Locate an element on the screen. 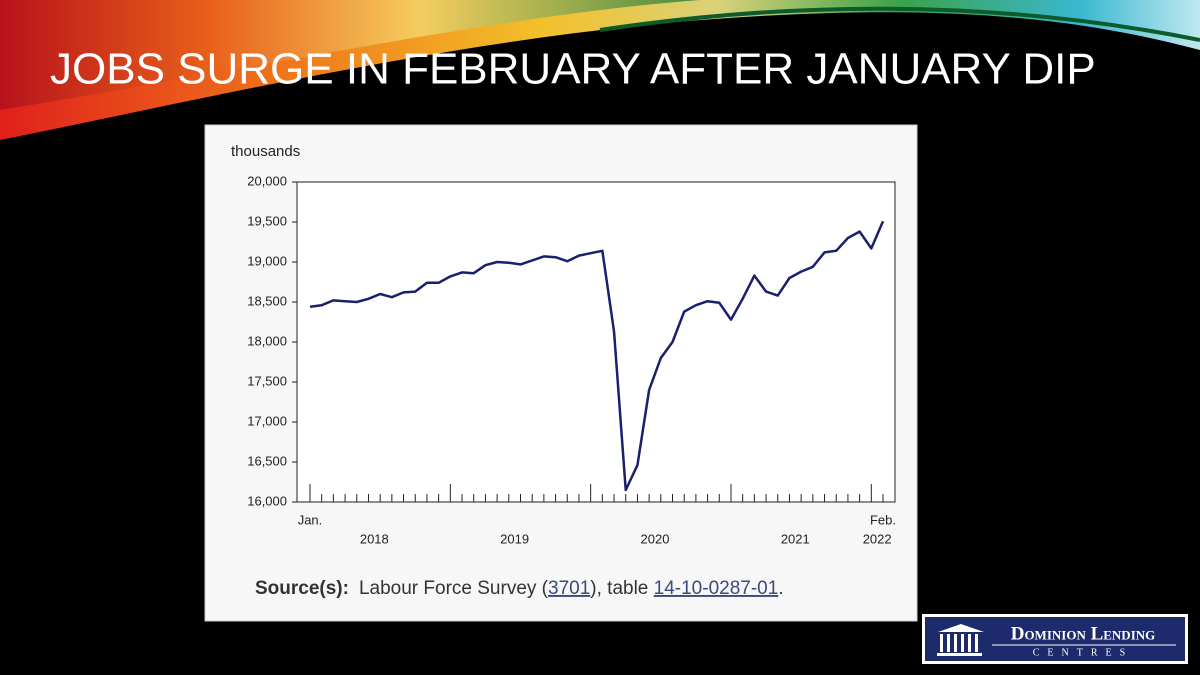  y-tick-label: 19,000 is located at coordinates (267, 260).